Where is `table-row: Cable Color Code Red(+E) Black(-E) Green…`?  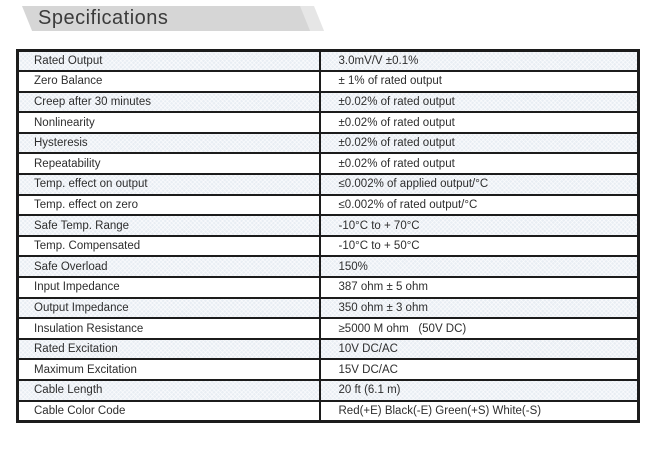
table-row: Cable Color Code Red(+E) Black(-E) Green… is located at coordinates (328, 411).